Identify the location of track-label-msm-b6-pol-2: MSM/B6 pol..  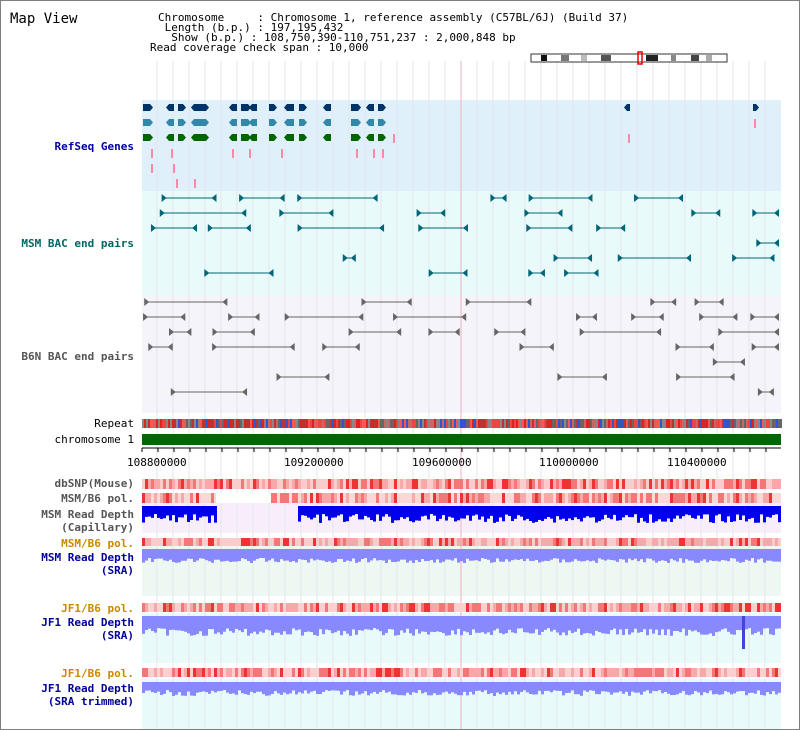
(97, 543).